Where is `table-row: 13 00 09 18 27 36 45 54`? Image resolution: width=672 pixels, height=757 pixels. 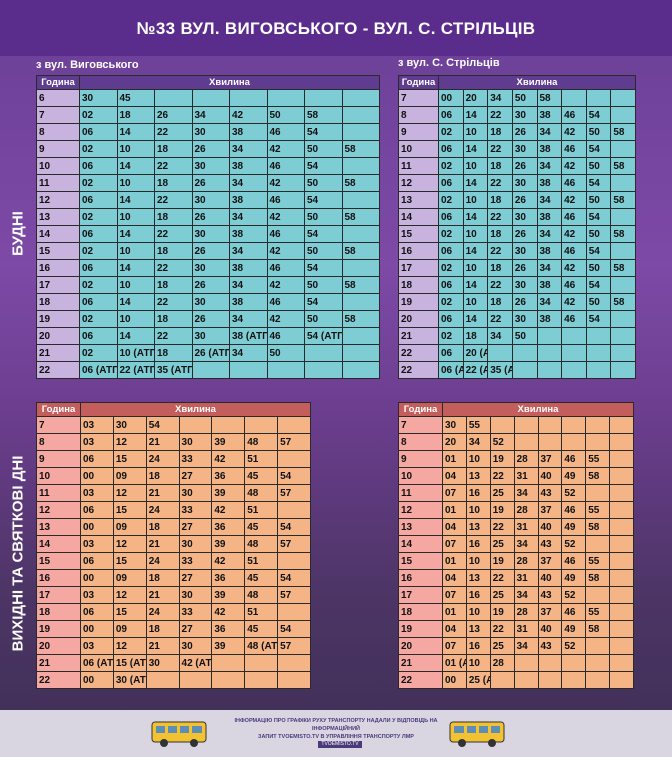 table-row: 13 00 09 18 27 36 45 54 is located at coordinates (173, 527).